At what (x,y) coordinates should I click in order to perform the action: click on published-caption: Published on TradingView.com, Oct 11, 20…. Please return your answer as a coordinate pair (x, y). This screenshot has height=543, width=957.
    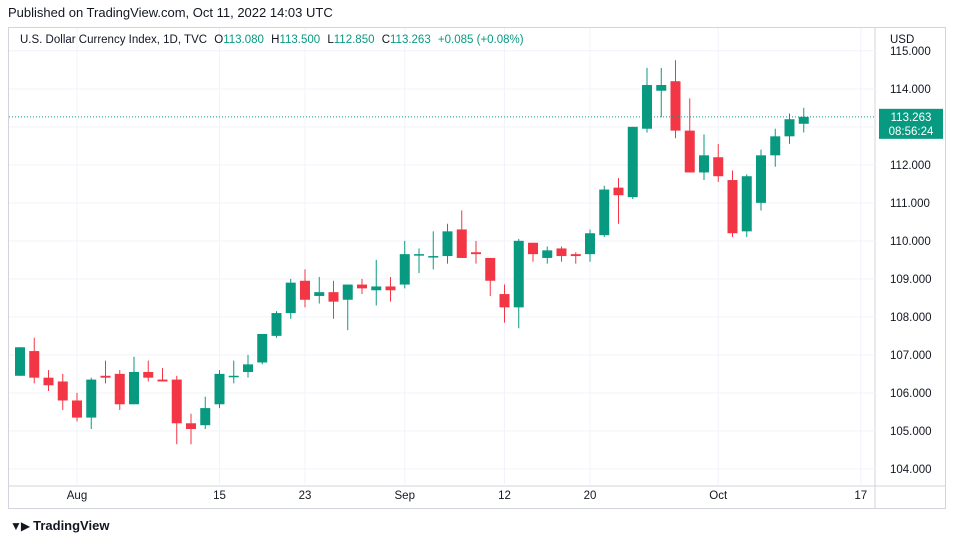
    Looking at the image, I should click on (170, 12).